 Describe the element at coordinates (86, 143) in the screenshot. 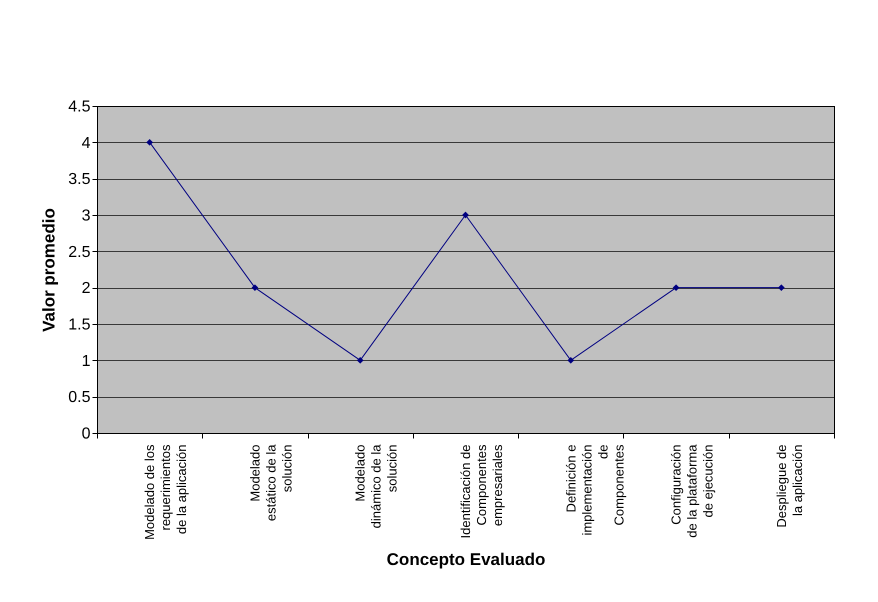

I see `y-tick-label: 4` at that location.